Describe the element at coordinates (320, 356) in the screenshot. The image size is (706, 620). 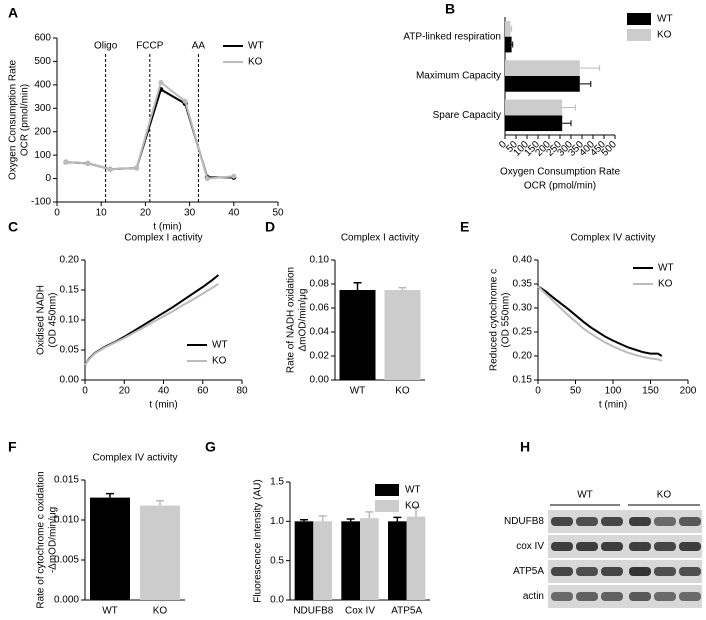
I see `y-tick-label: 0.02` at that location.